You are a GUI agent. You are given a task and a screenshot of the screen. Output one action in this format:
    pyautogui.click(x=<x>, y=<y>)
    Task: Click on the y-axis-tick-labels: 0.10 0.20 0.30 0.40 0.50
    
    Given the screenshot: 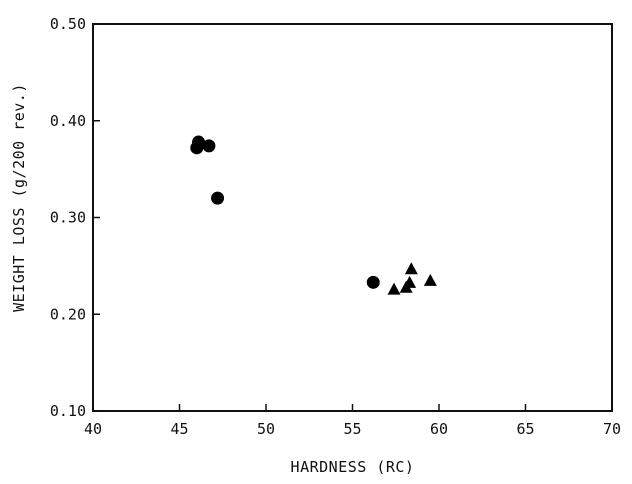 What is the action you would take?
    pyautogui.click(x=68, y=217)
    